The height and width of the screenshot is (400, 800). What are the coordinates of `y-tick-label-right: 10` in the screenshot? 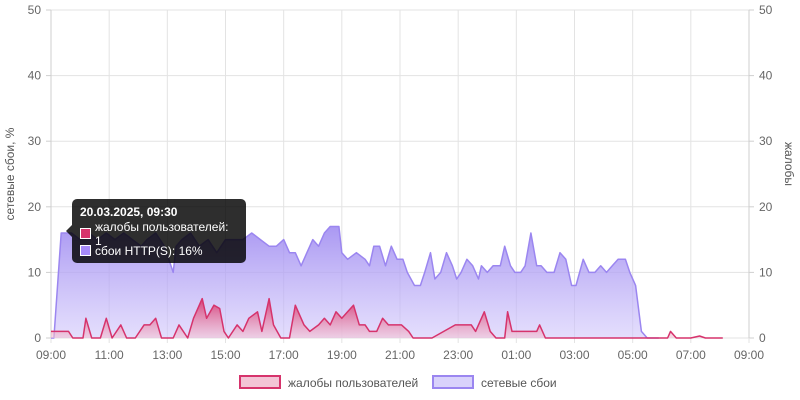 It's located at (766, 272).